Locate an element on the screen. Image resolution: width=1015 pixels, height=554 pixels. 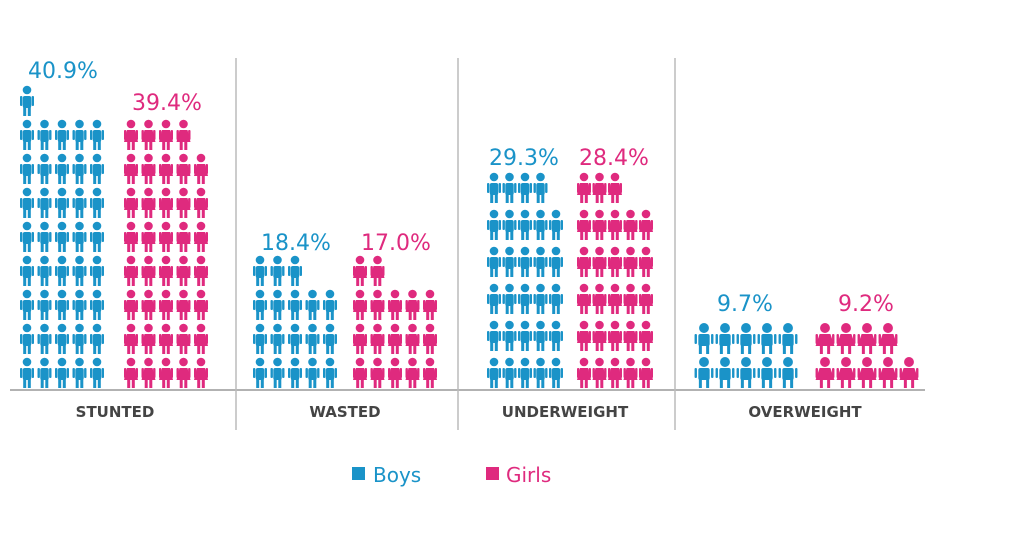
value-label-wasted-girls: 17.0% is located at coordinates (396, 243).